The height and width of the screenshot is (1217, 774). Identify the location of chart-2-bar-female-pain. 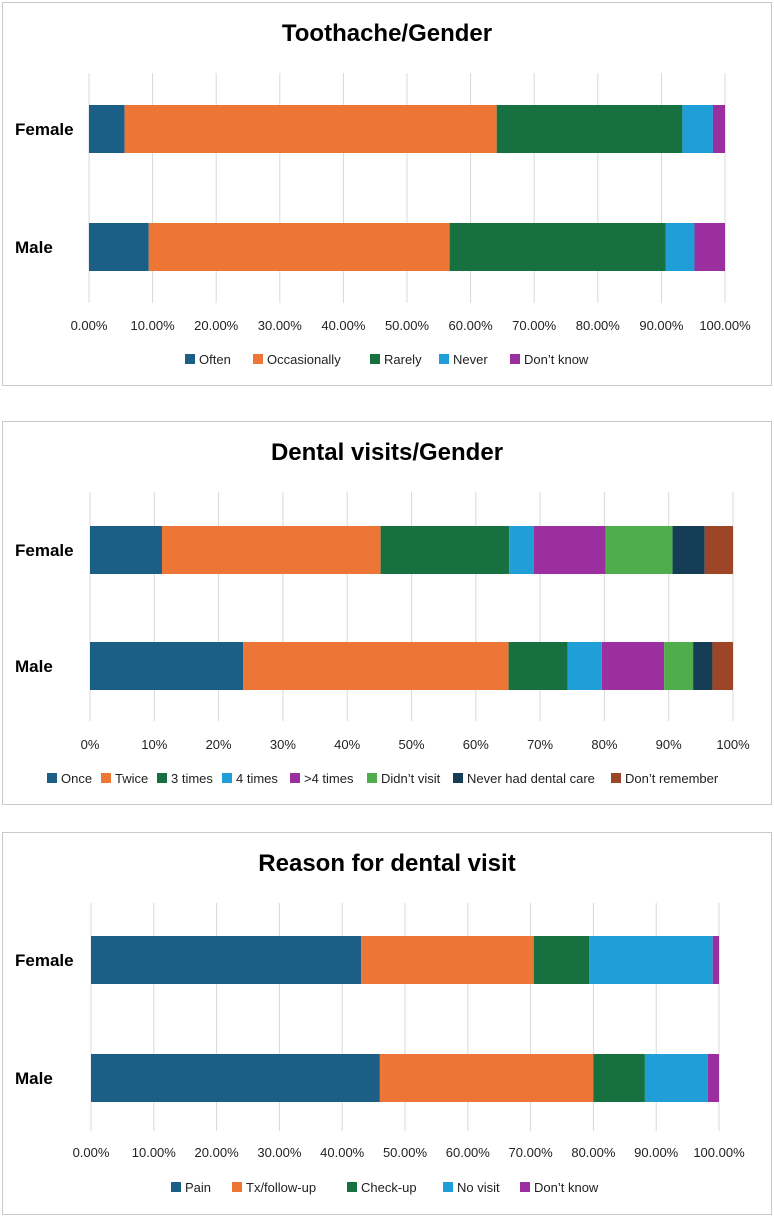
(226, 960).